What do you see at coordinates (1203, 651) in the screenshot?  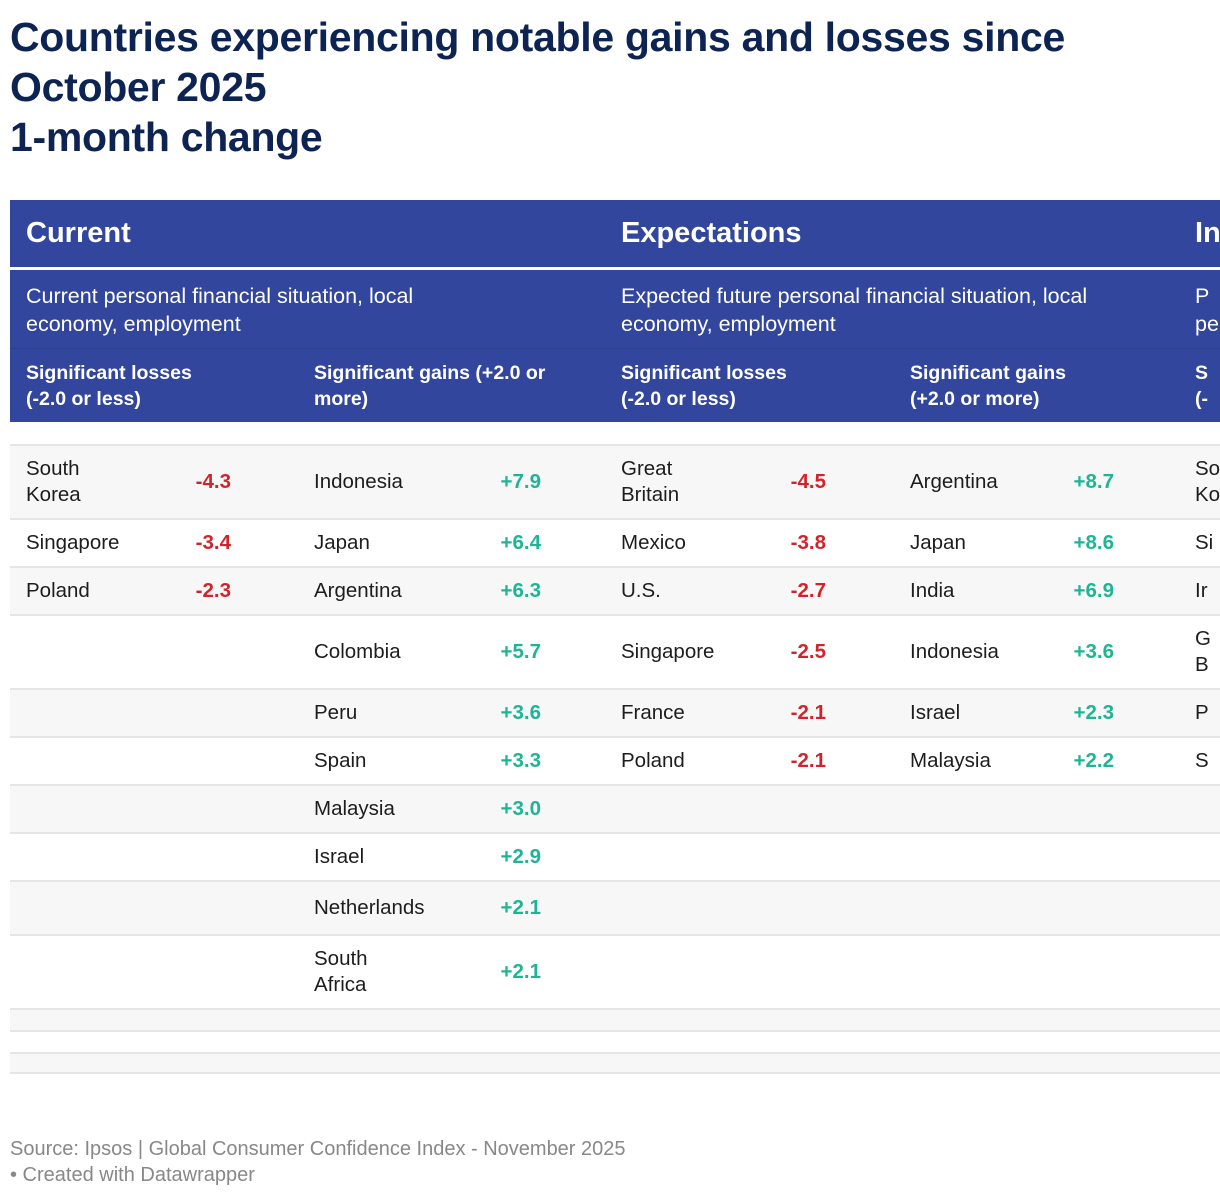 I see `third-losses-country: G B` at bounding box center [1203, 651].